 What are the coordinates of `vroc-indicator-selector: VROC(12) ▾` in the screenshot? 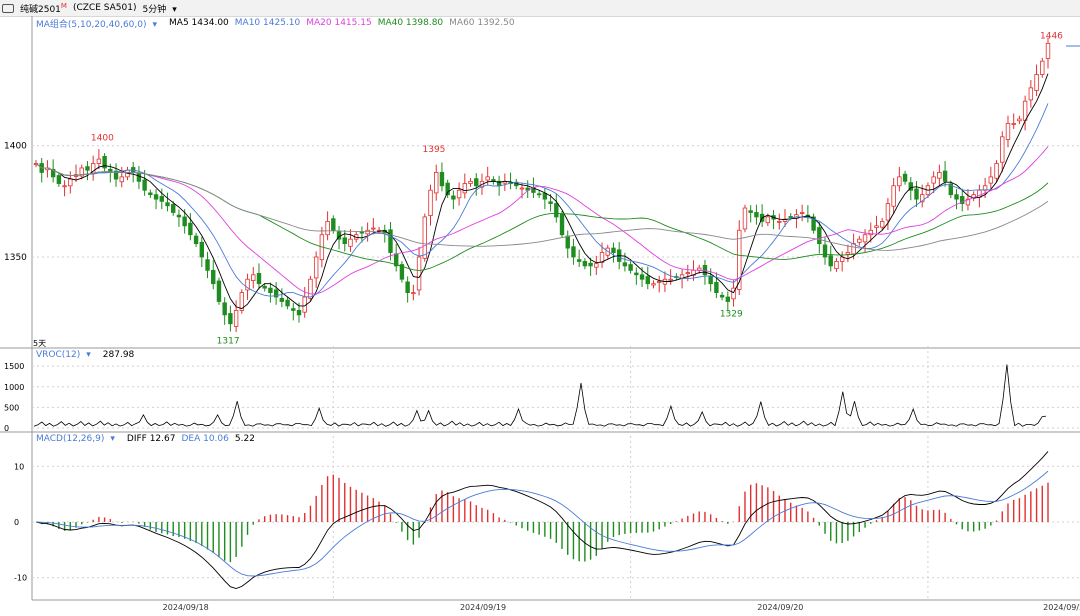 It's located at (66, 355).